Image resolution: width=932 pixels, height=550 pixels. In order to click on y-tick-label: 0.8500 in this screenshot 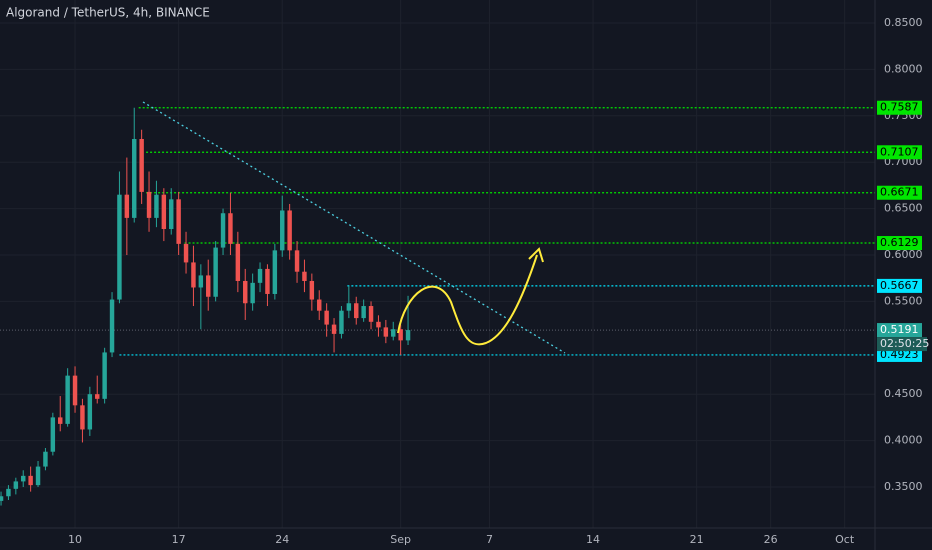, I will do `click(903, 22)`.